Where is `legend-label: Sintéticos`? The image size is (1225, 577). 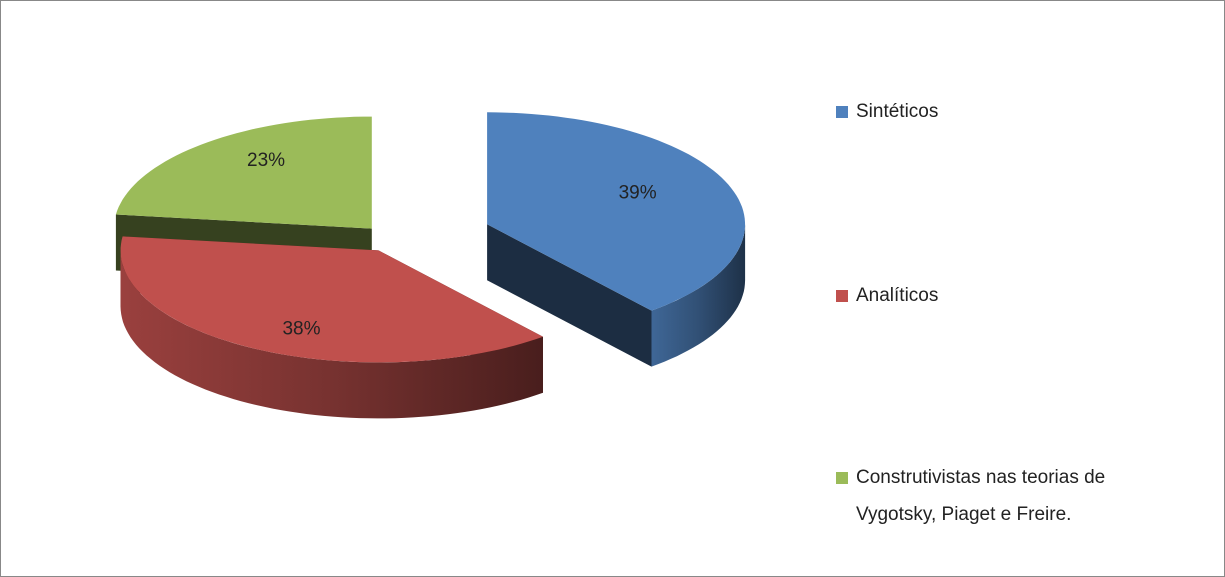
legend-label: Sintéticos is located at coordinates (897, 111).